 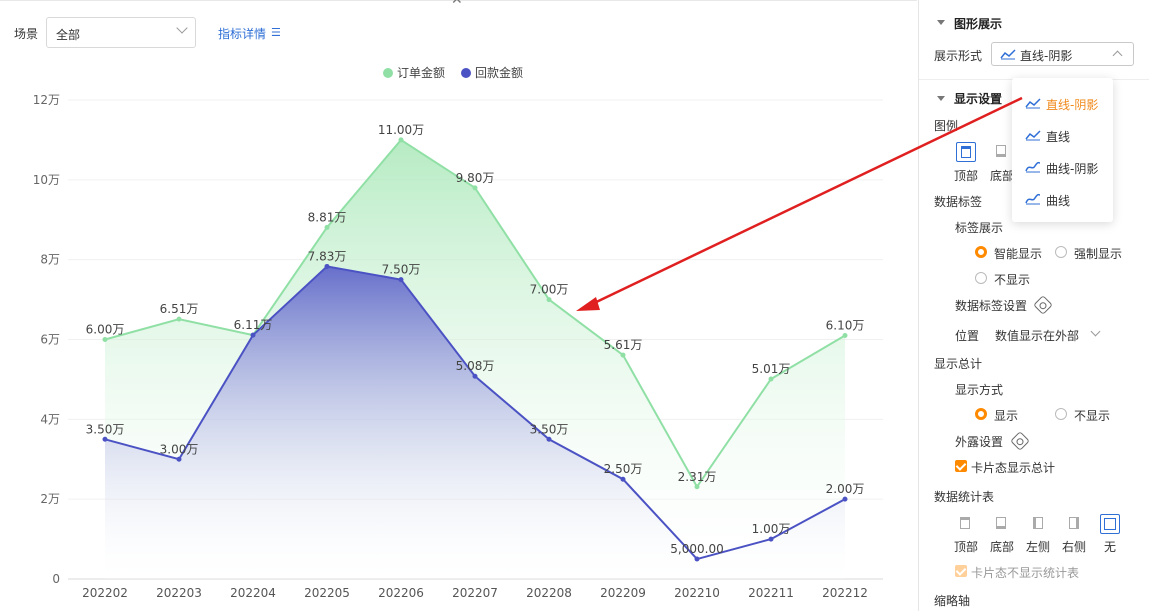 What do you see at coordinates (46, 180) in the screenshot?
I see `y-tick-label: 10万` at bounding box center [46, 180].